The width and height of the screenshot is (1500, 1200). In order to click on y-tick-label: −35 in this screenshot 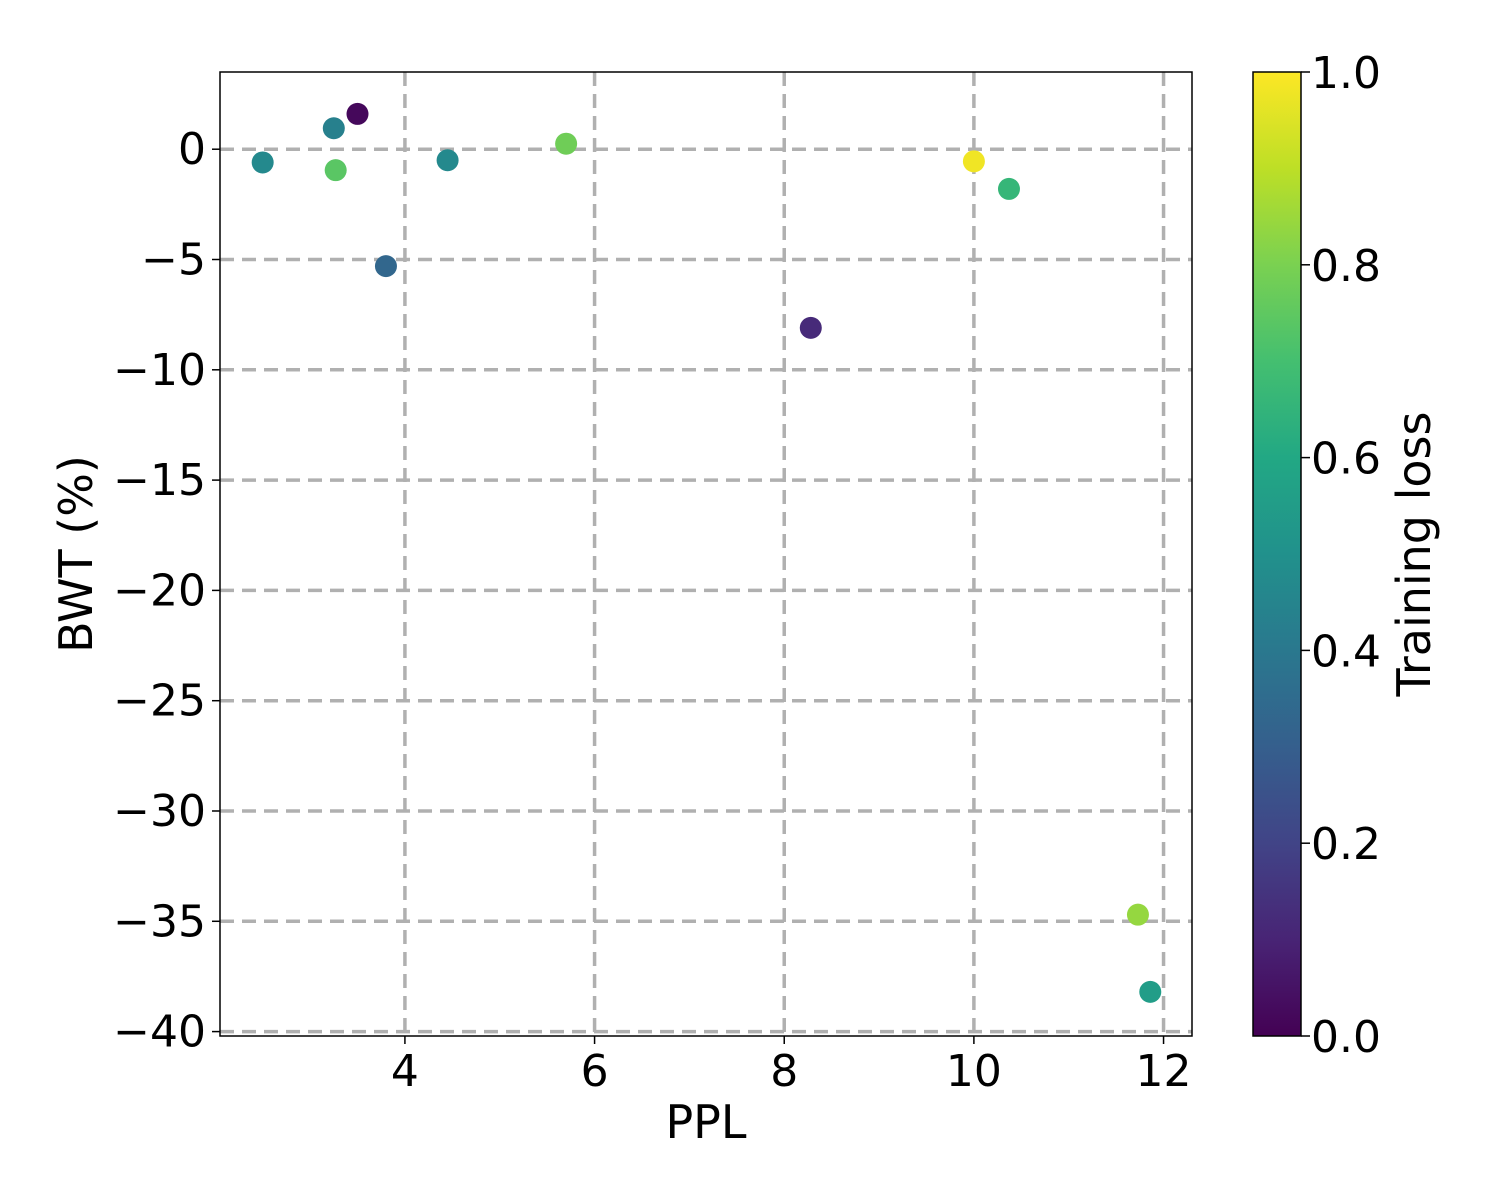, I will do `click(159, 921)`.